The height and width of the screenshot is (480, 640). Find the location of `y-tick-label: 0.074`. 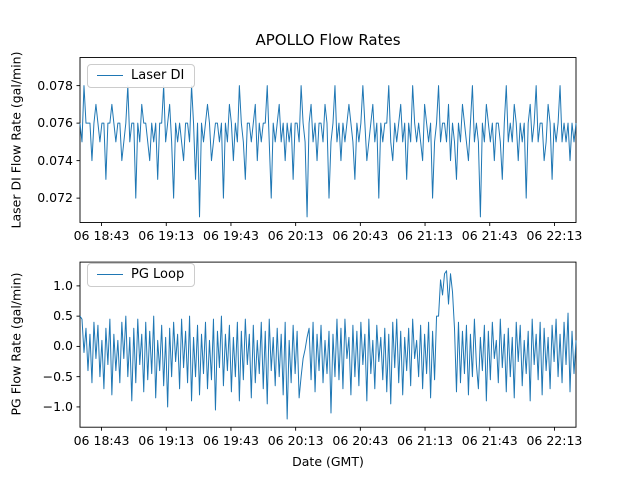

y-tick-label: 0.074 is located at coordinates (55, 160).